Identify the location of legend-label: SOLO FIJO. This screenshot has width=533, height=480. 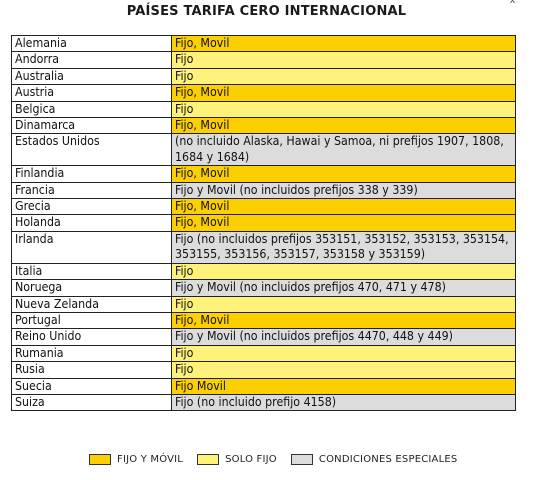
(251, 459).